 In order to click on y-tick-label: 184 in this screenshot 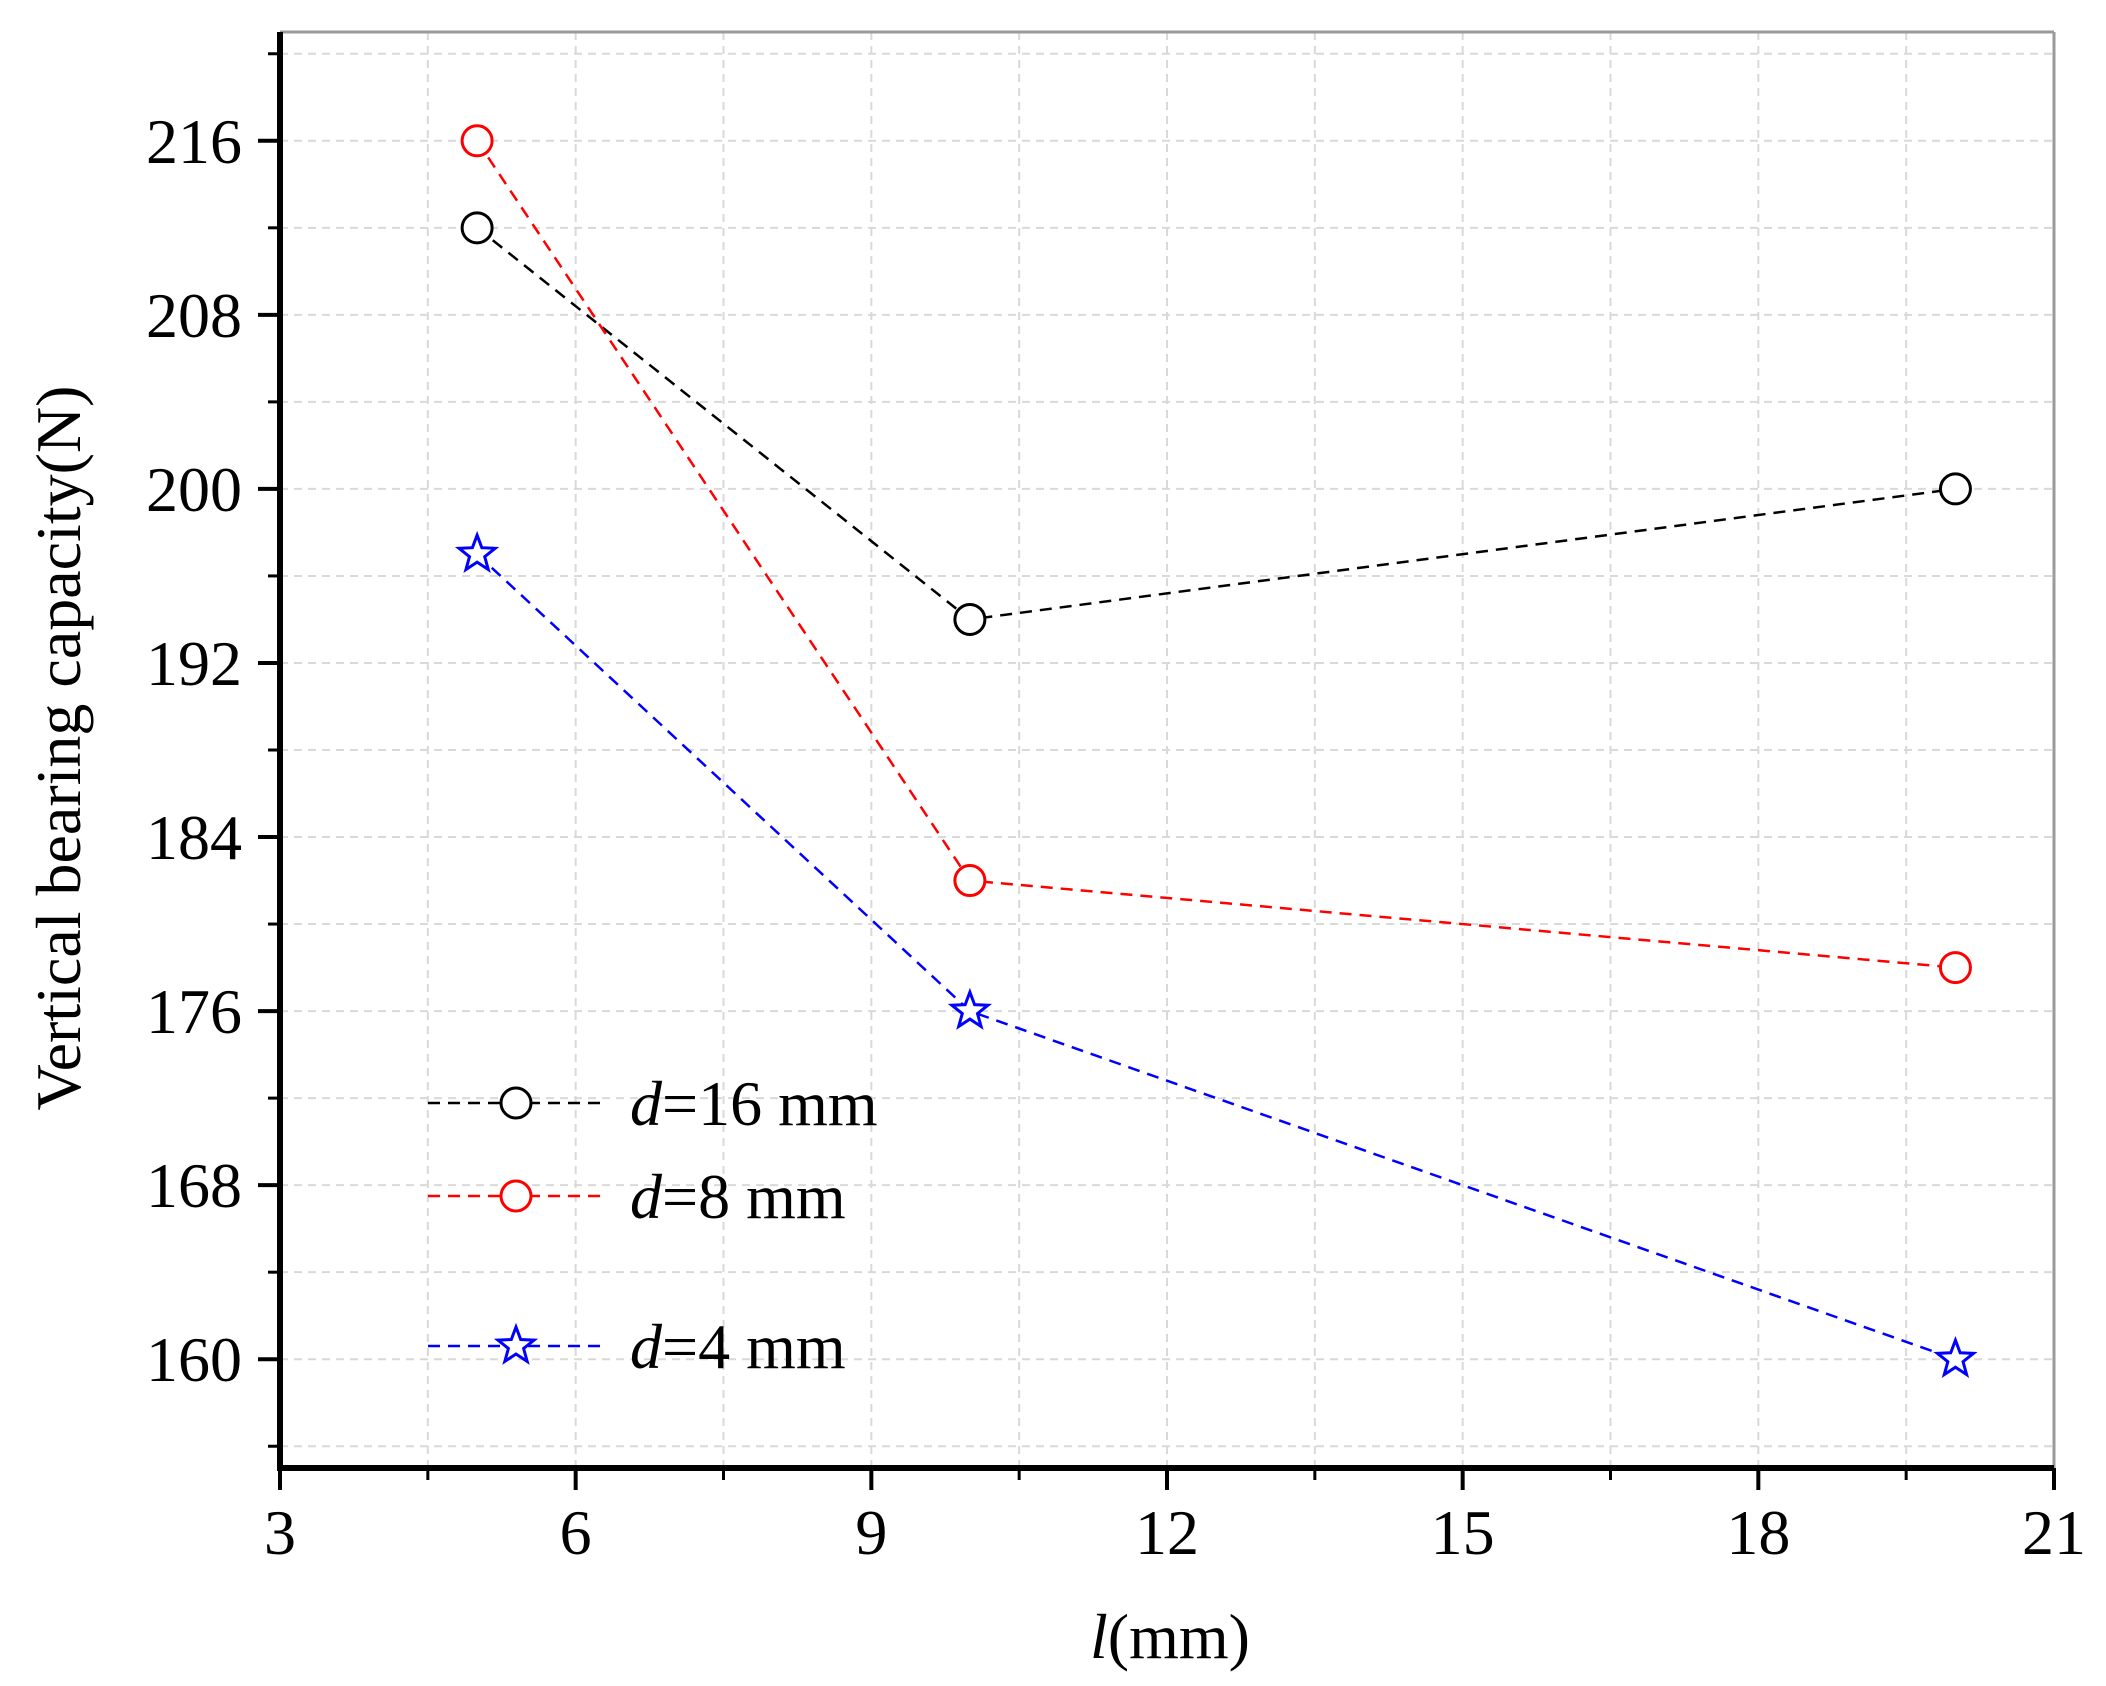, I will do `click(194, 837)`.